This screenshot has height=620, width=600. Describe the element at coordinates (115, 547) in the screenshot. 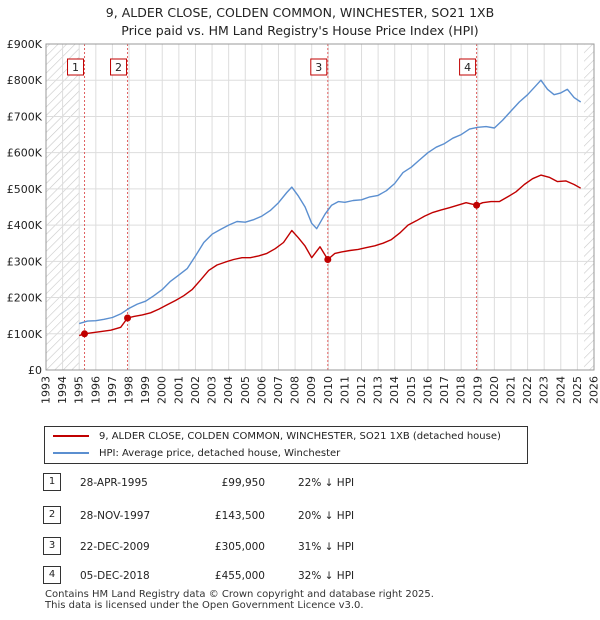

I see `sale-date: 22-DEC-2009` at that location.